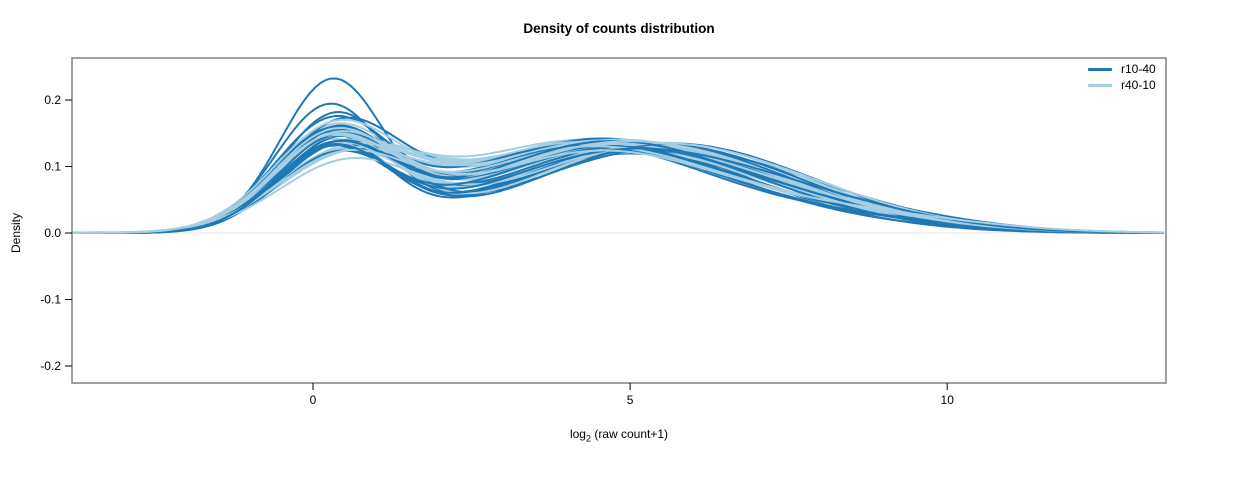 This screenshot has height=500, width=1238. I want to click on y-tick-label: -0.2, so click(50, 366).